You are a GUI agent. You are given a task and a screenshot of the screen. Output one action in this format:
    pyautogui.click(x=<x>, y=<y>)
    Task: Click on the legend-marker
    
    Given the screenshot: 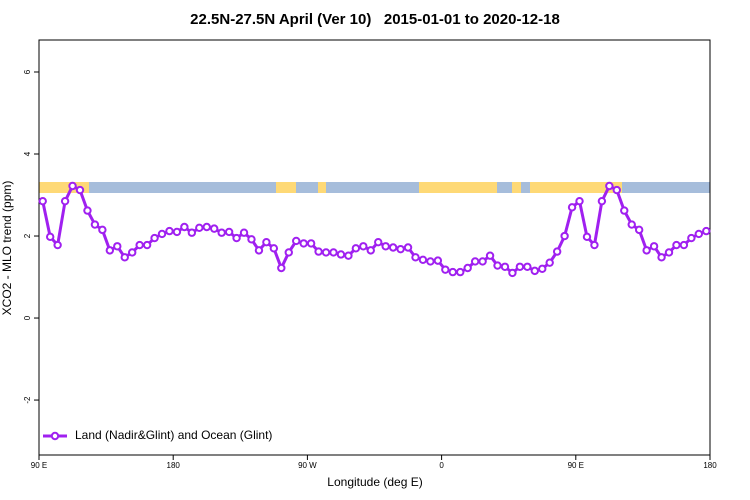 What is the action you would take?
    pyautogui.click(x=55, y=436)
    